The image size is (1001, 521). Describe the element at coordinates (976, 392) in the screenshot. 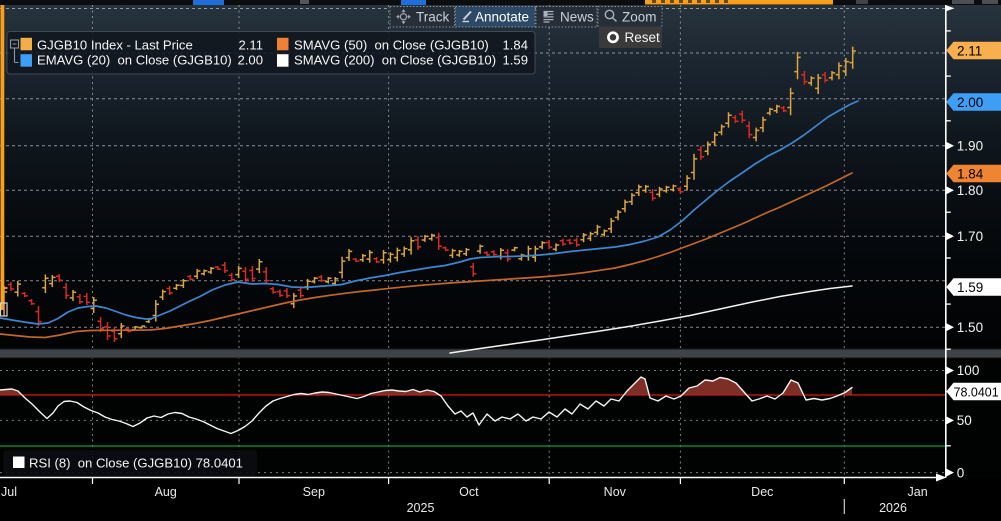

I see `svg-text: 78.0401` at that location.